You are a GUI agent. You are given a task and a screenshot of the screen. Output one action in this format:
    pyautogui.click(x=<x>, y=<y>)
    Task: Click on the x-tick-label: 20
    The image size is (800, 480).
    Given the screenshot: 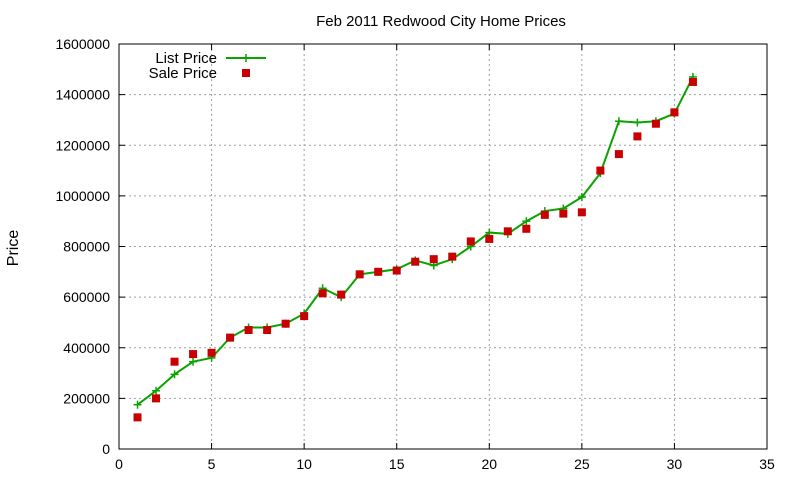 What is the action you would take?
    pyautogui.click(x=489, y=464)
    